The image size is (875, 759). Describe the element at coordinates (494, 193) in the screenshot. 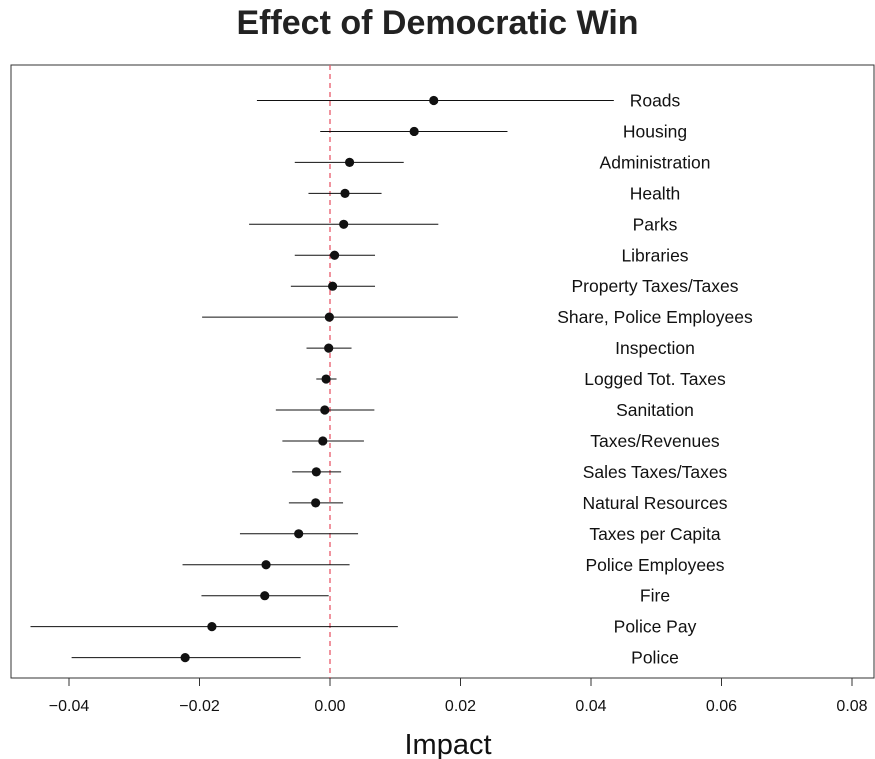

I see `estimate-row: Health` at that location.